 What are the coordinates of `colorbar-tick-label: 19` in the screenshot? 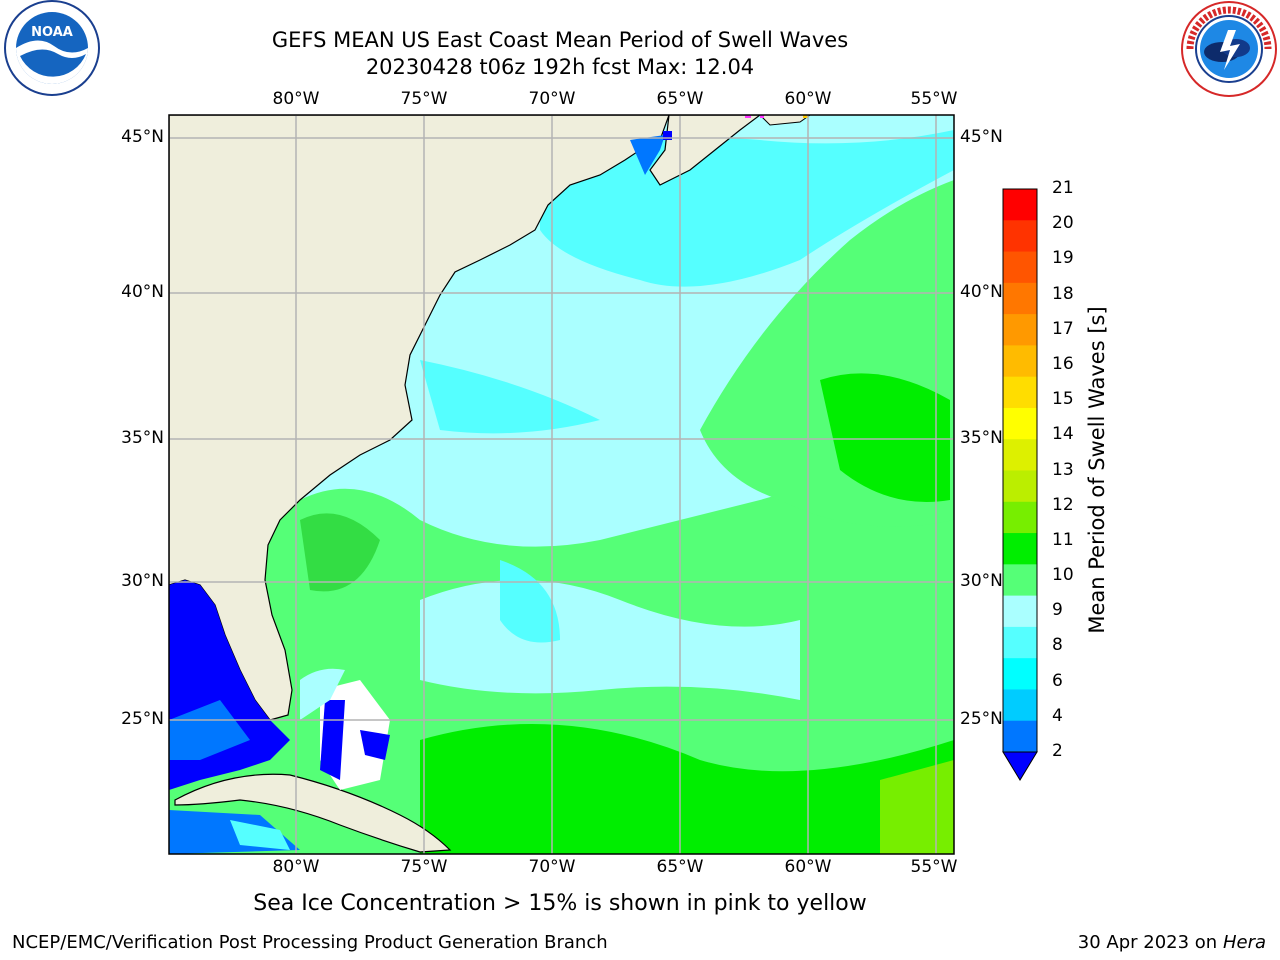 It's located at (1063, 258).